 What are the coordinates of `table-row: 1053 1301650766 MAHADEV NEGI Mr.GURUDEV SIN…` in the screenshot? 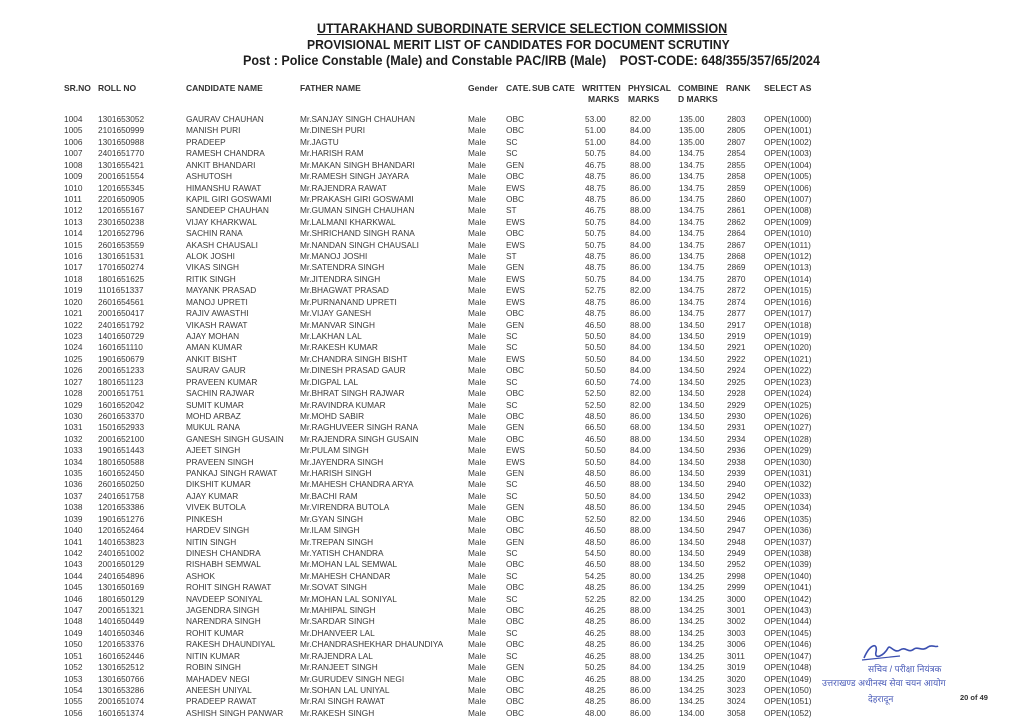 It's located at (512, 679).